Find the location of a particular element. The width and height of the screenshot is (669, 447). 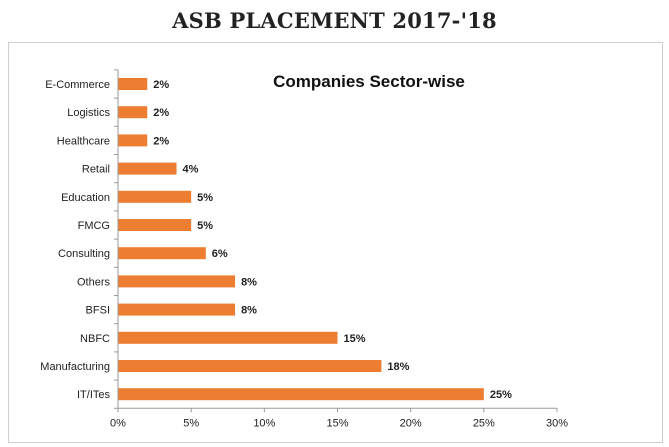

category-label: Consulting is located at coordinates (84, 254).